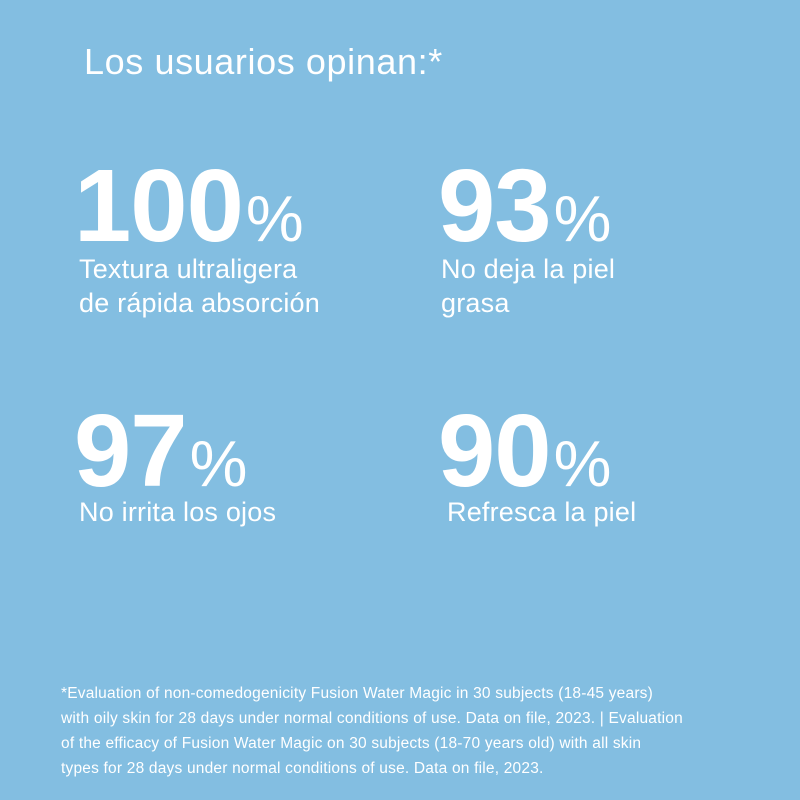 Image resolution: width=800 pixels, height=800 pixels. I want to click on stat-value: 93, so click(495, 205).